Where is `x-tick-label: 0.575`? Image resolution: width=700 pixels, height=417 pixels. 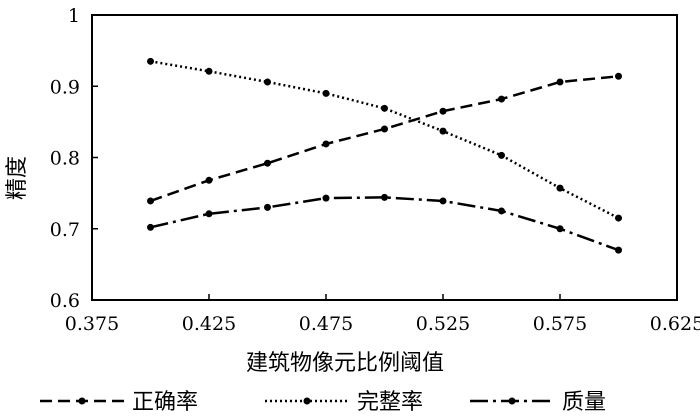 x-tick-label: 0.575 is located at coordinates (560, 324).